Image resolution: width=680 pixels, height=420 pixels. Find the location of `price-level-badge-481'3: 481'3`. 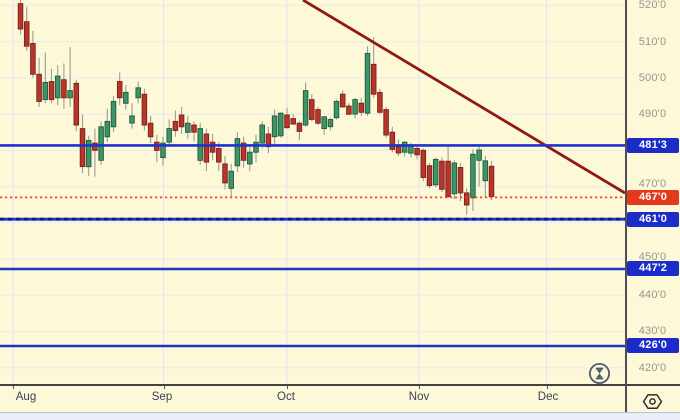

price-level-badge-481'3: 481'3 is located at coordinates (653, 145).